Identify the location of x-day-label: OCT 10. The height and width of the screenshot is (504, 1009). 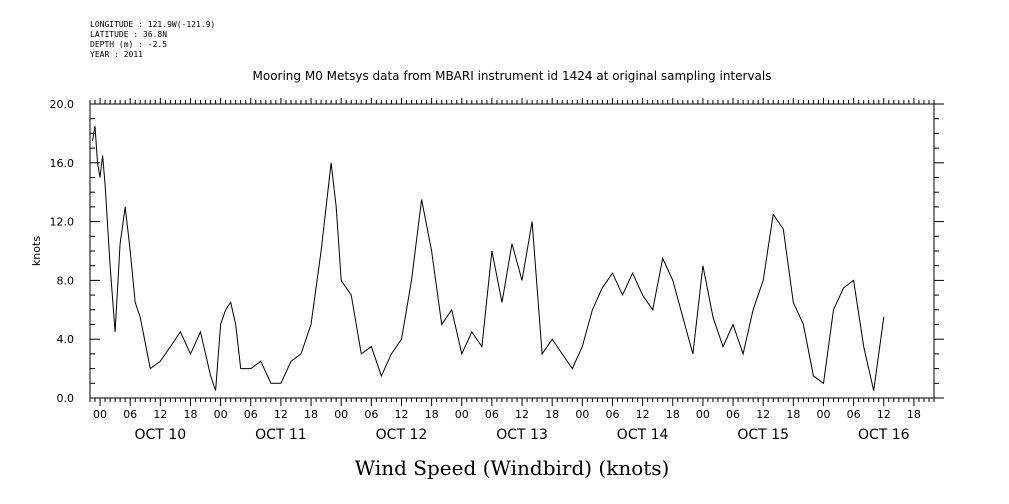
(161, 435).